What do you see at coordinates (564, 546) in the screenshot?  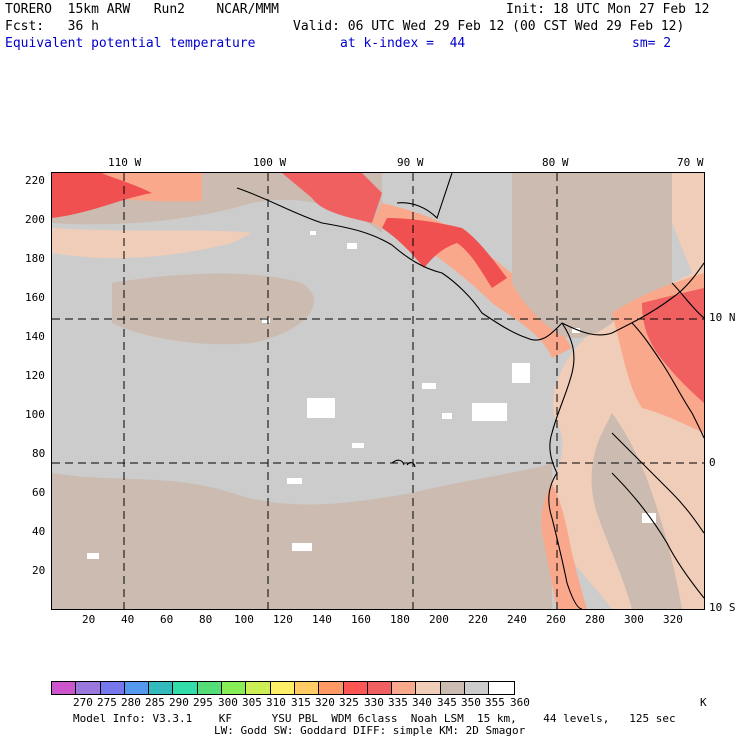 I see `salmon-coast-peru` at bounding box center [564, 546].